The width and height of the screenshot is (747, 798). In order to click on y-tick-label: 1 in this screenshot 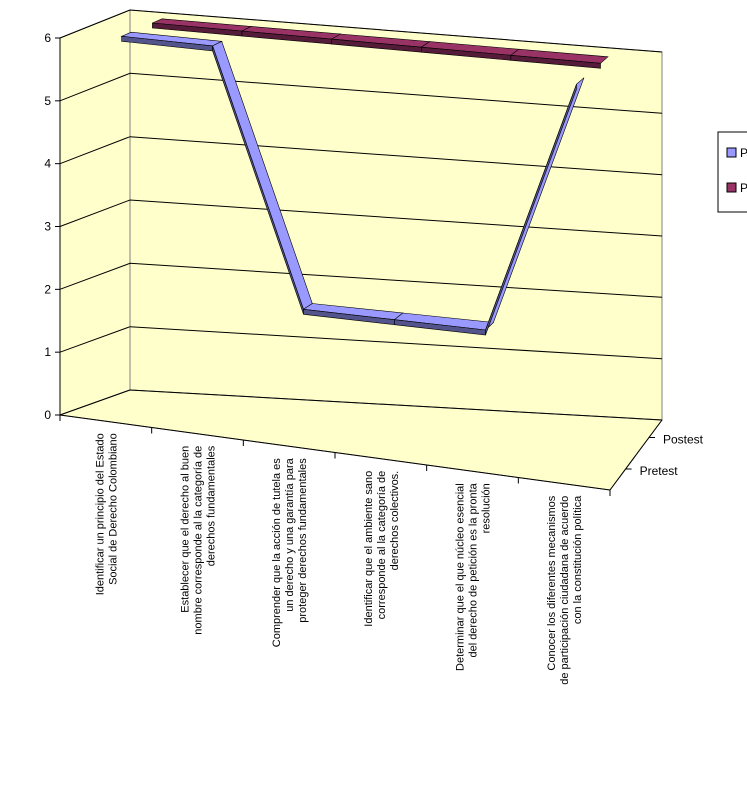, I will do `click(47, 352)`.